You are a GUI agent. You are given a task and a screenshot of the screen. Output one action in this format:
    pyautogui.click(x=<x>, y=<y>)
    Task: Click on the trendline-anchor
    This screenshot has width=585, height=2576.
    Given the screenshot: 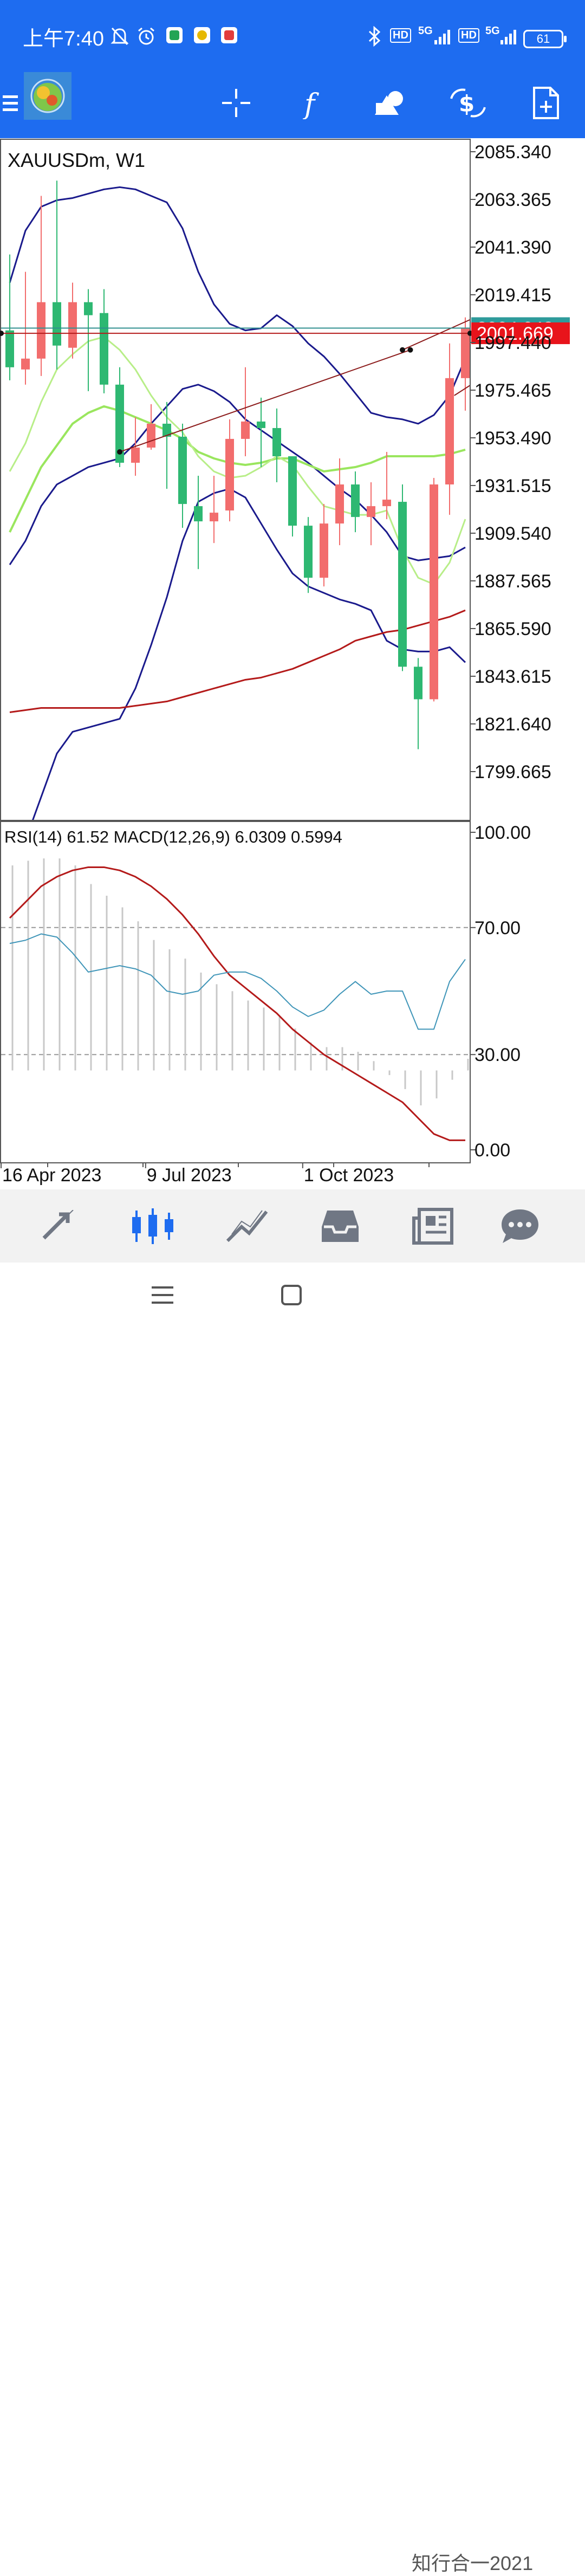 What is the action you would take?
    pyautogui.click(x=410, y=350)
    